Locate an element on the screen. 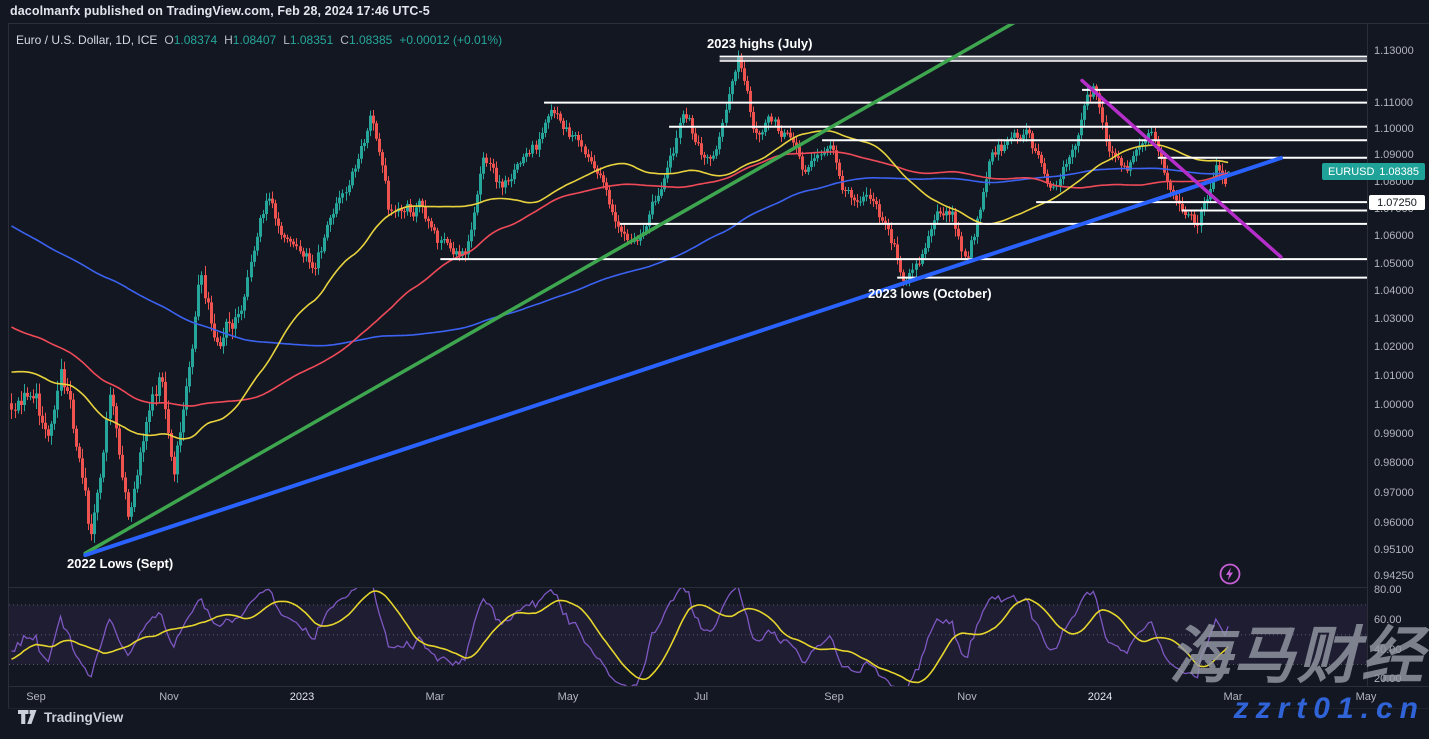 The height and width of the screenshot is (739, 1429). price-tick-1.06000: 1.06000 is located at coordinates (1394, 236).